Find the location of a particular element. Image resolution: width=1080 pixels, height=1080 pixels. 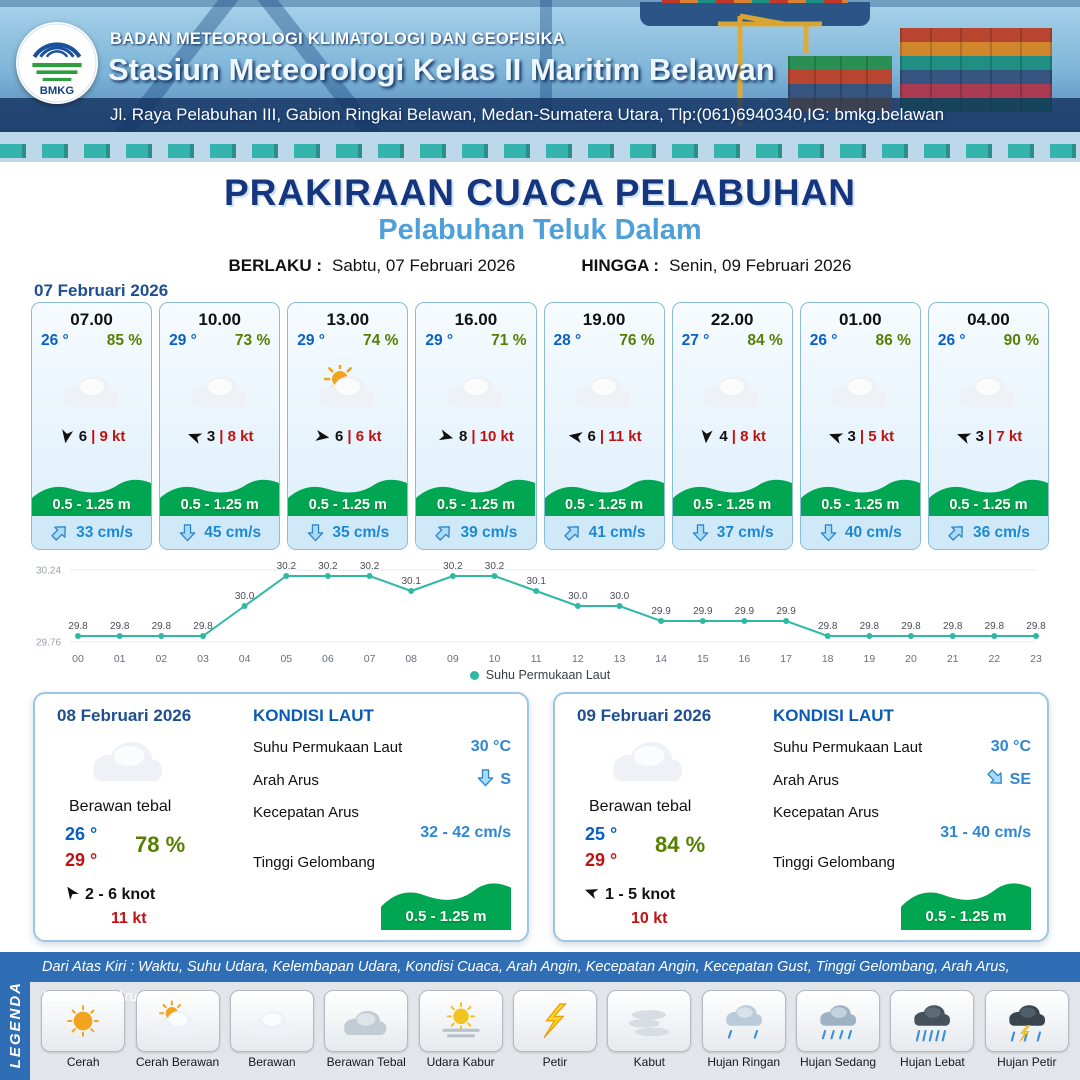

card-humidity: 90 % is located at coordinates (1021, 340).